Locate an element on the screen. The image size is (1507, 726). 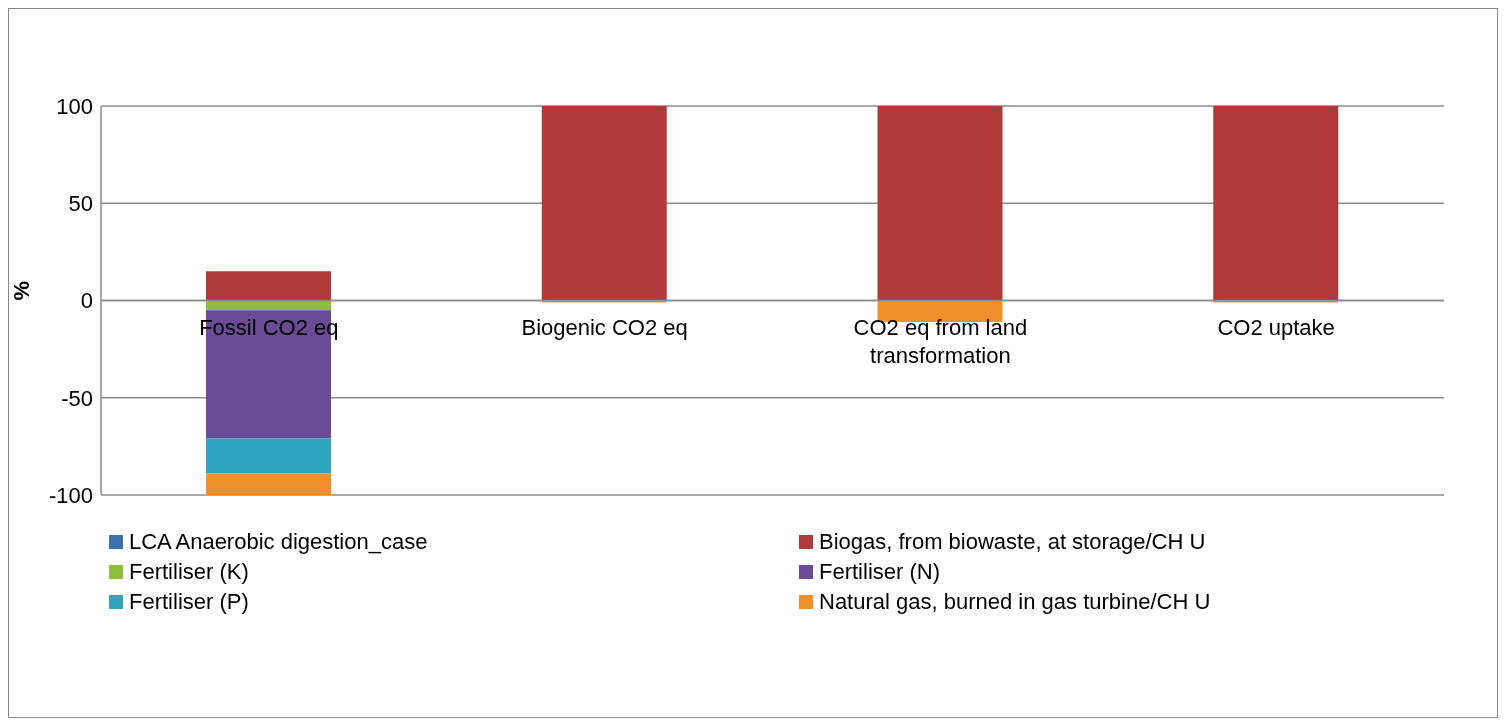
legend-label: Biogas, from biowaste, at storage/CH U is located at coordinates (1012, 542).